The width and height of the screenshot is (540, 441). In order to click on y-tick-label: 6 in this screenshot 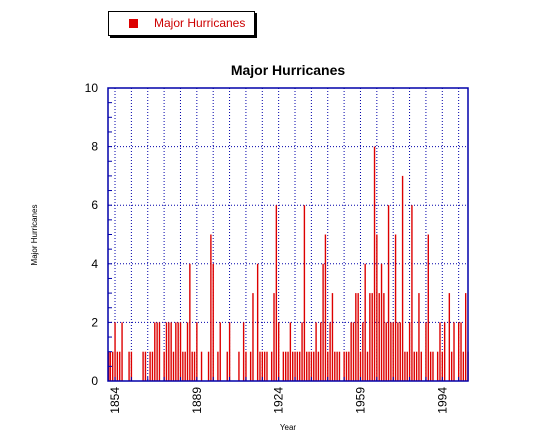, I will do `click(94, 205)`.